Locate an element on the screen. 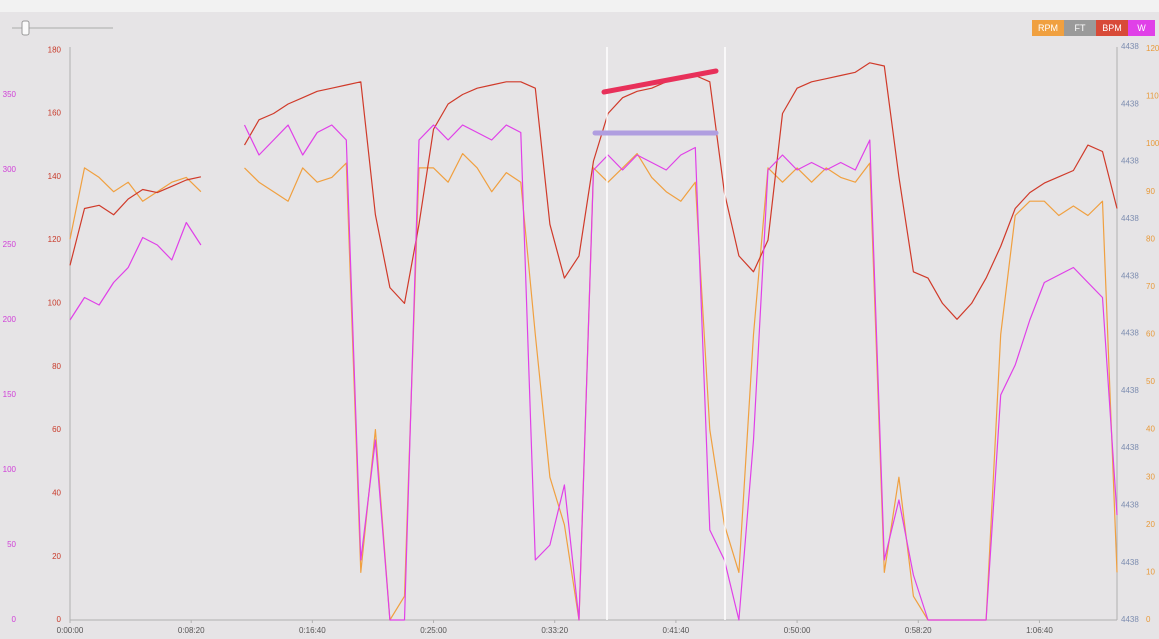 The height and width of the screenshot is (639, 1159). drawn-trend-line is located at coordinates (660, 81).